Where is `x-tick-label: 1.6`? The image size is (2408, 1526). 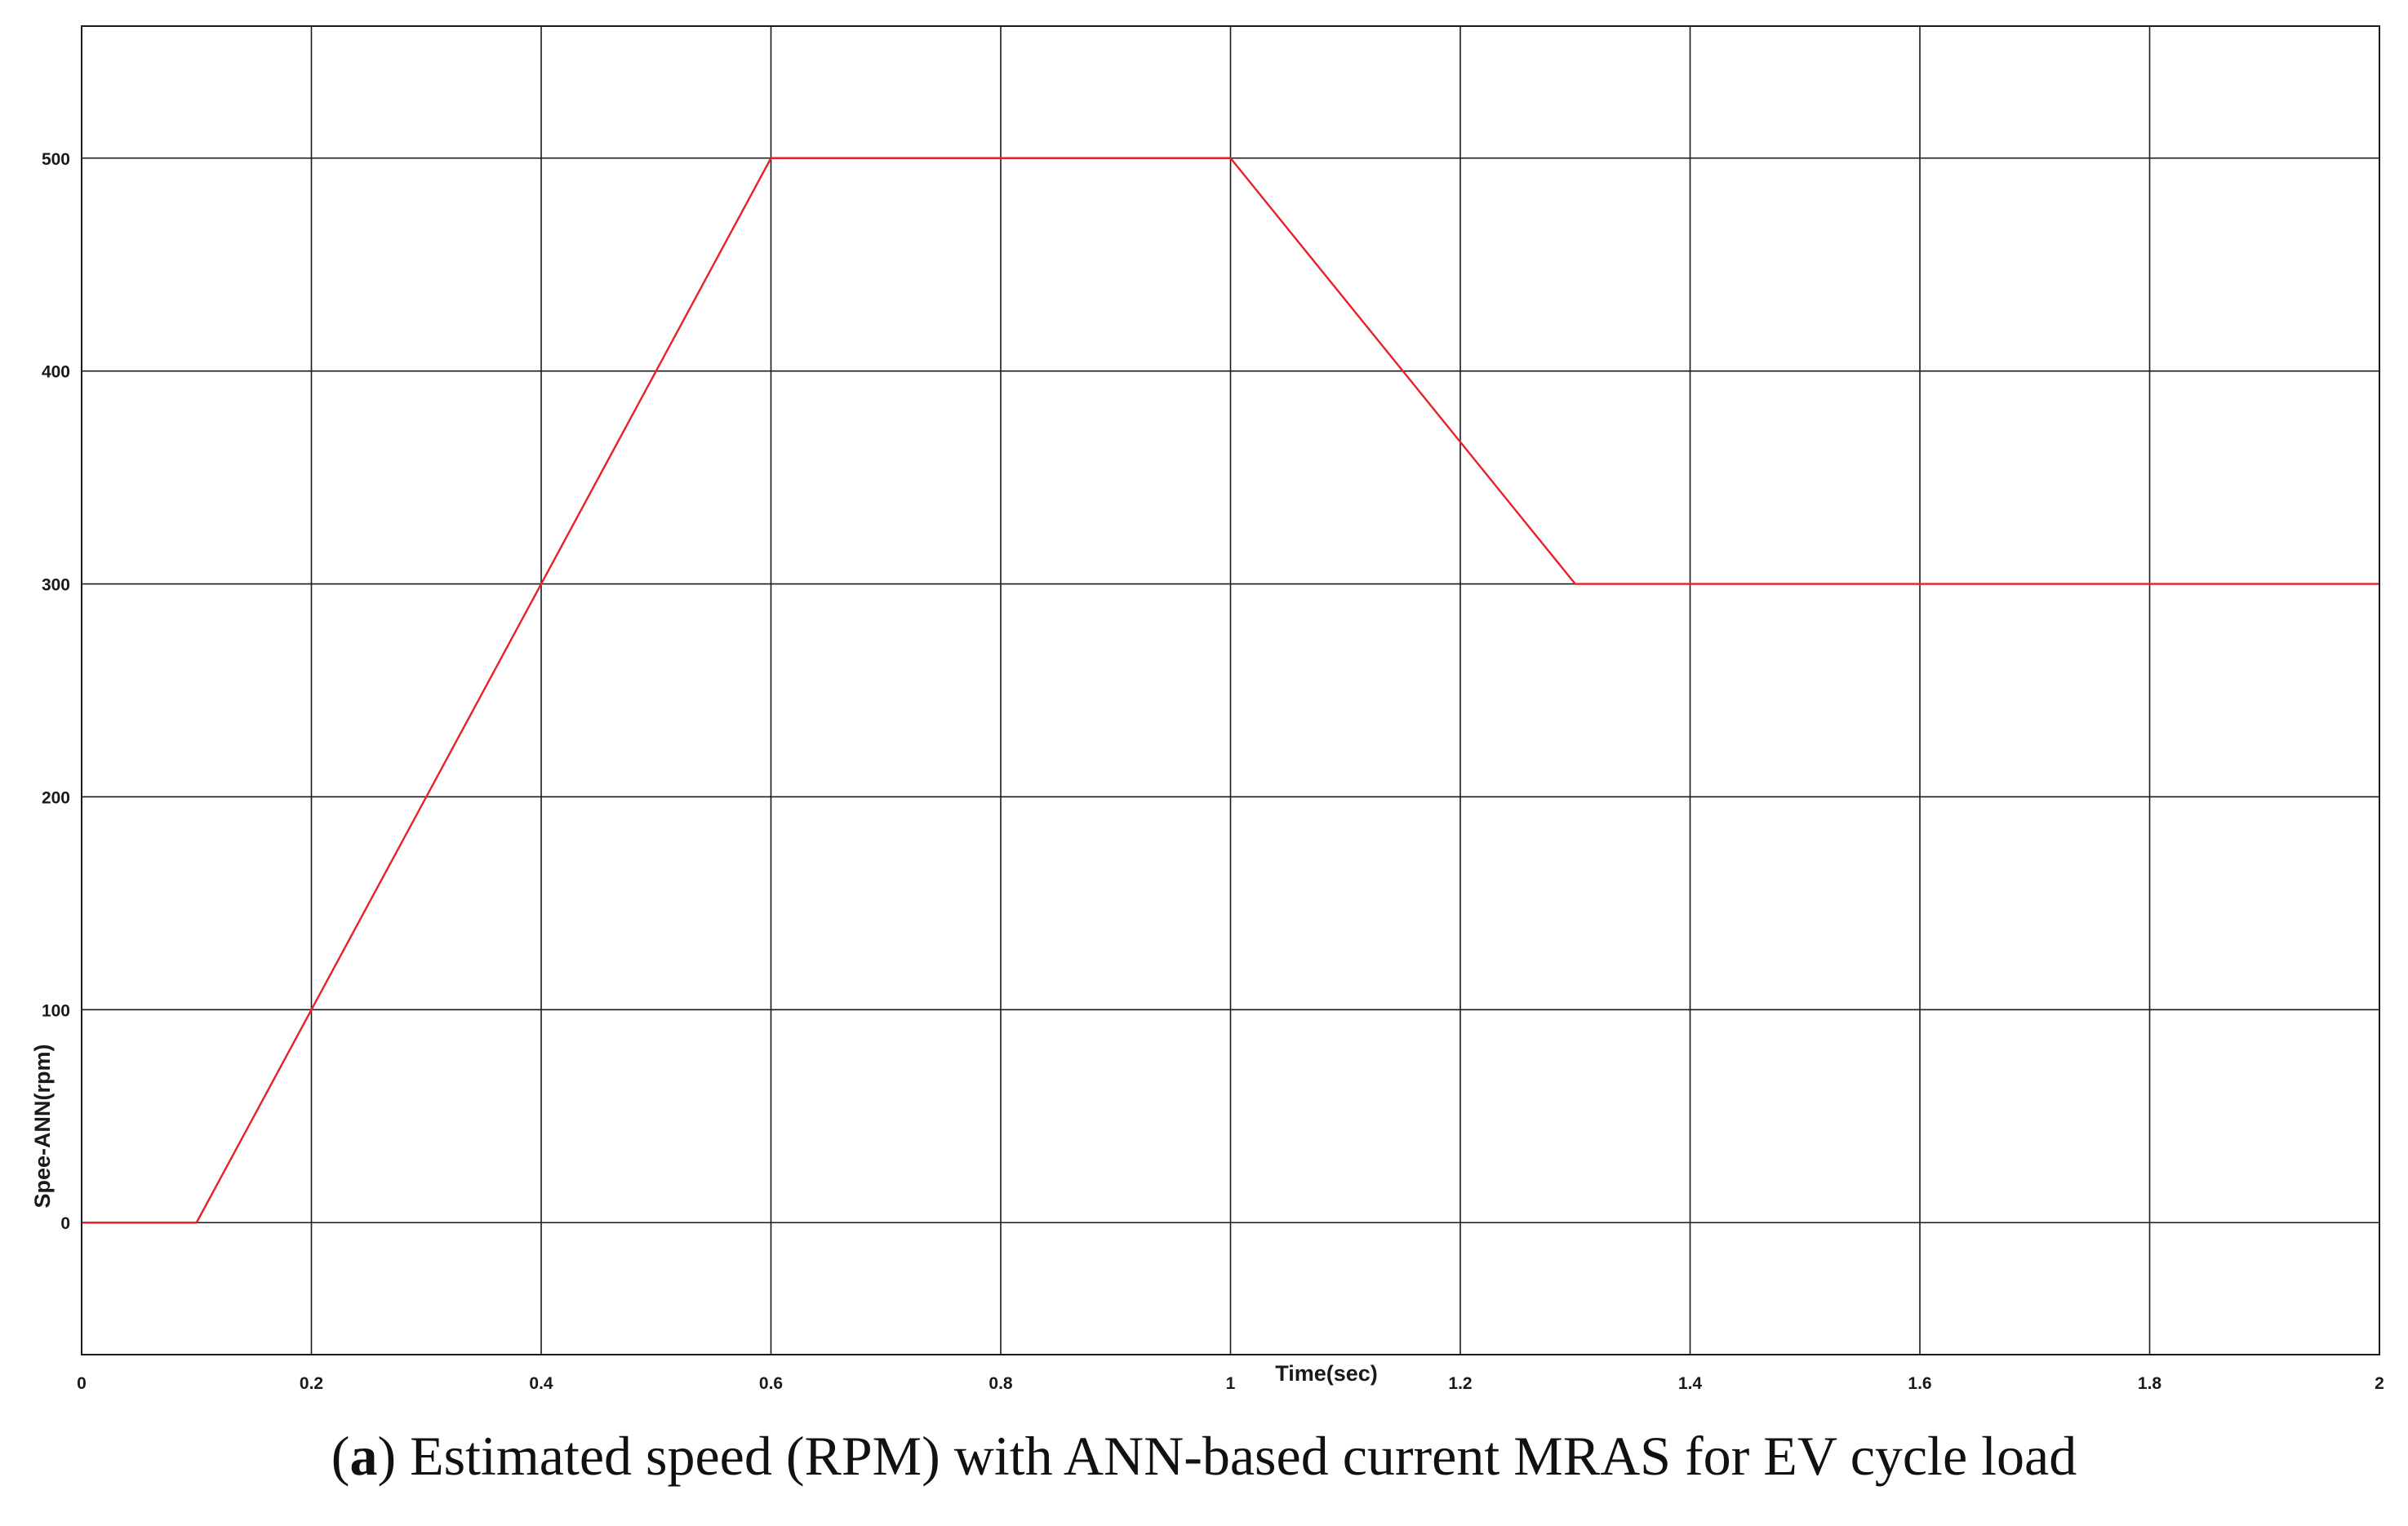 x-tick-label: 1.6 is located at coordinates (1919, 1384).